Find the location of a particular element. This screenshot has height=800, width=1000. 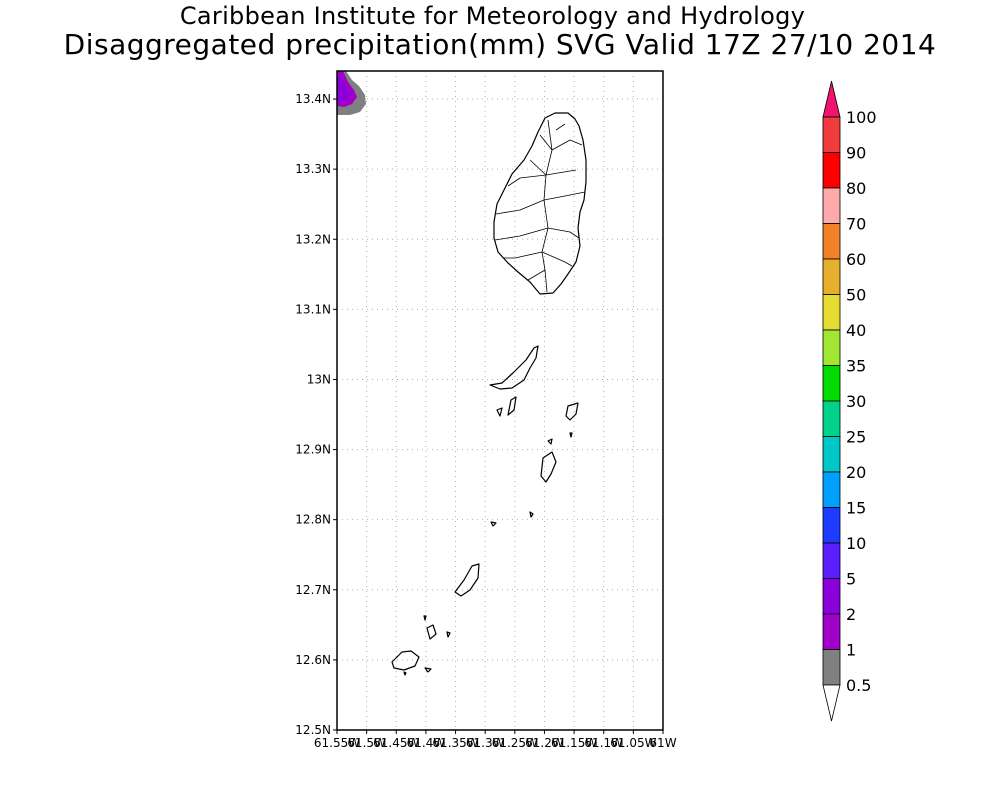

coastline-islet-h is located at coordinates (431, 632).